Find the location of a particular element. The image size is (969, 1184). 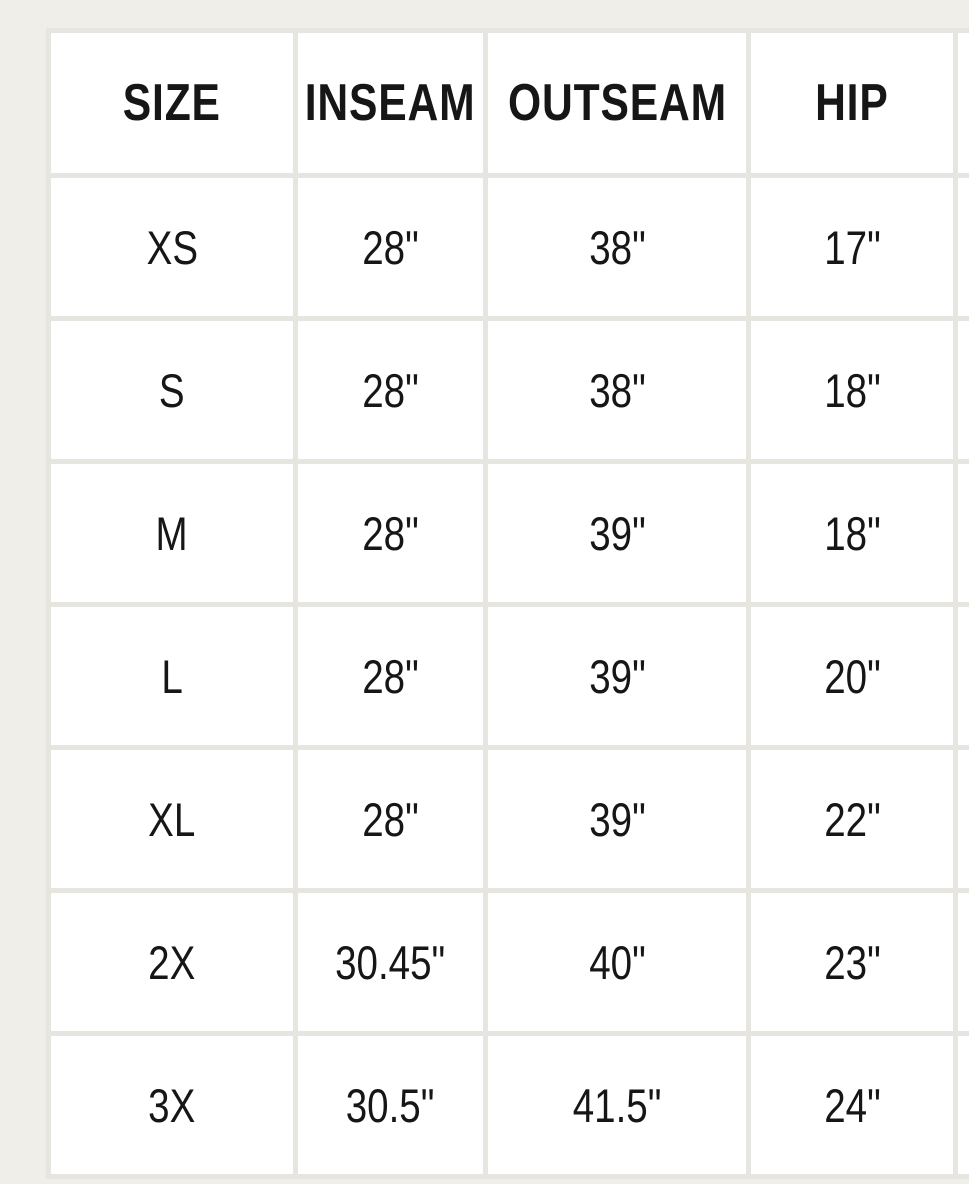

size-value: XL is located at coordinates (172, 819).